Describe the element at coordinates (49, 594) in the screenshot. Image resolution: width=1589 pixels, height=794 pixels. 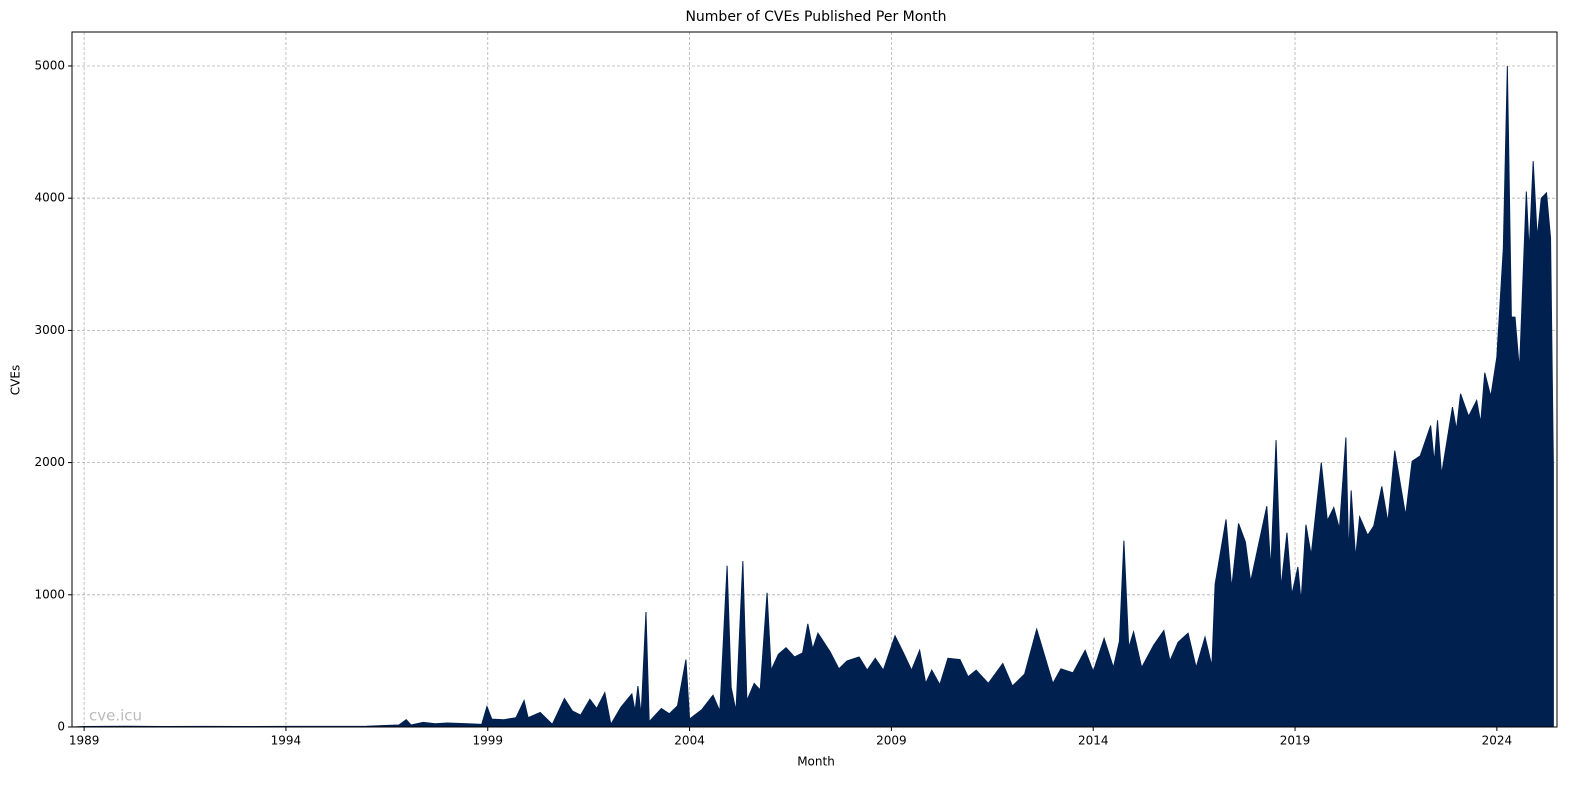
I see `y-tick-label: 1000` at that location.